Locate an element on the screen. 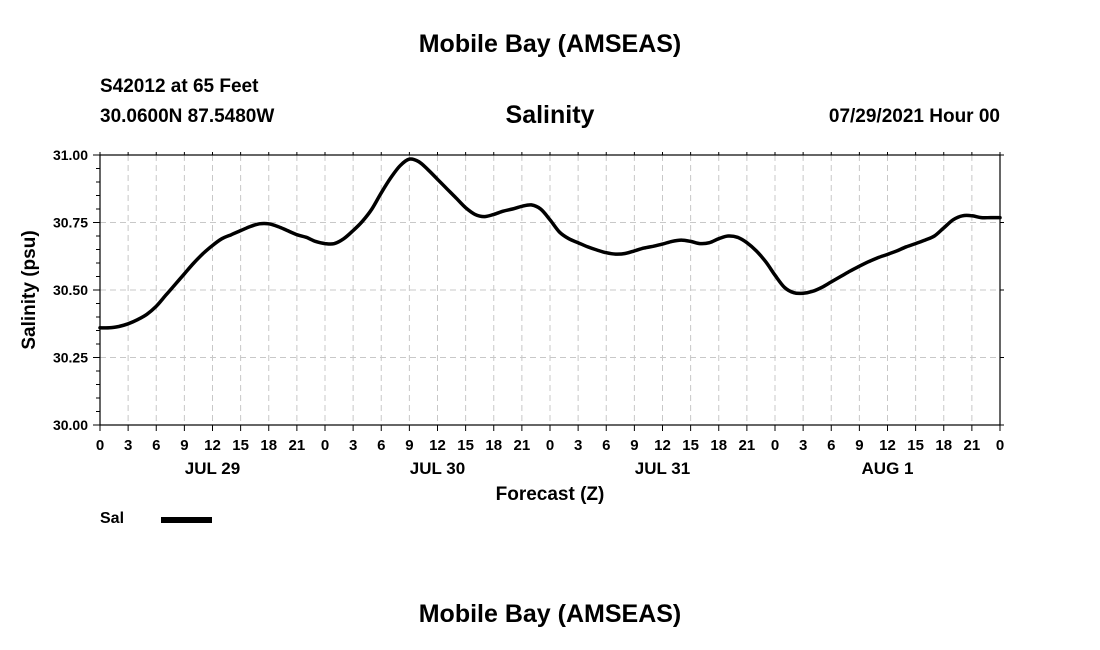 The height and width of the screenshot is (650, 1100). y-tick-label: 31.00 is located at coordinates (70, 155).